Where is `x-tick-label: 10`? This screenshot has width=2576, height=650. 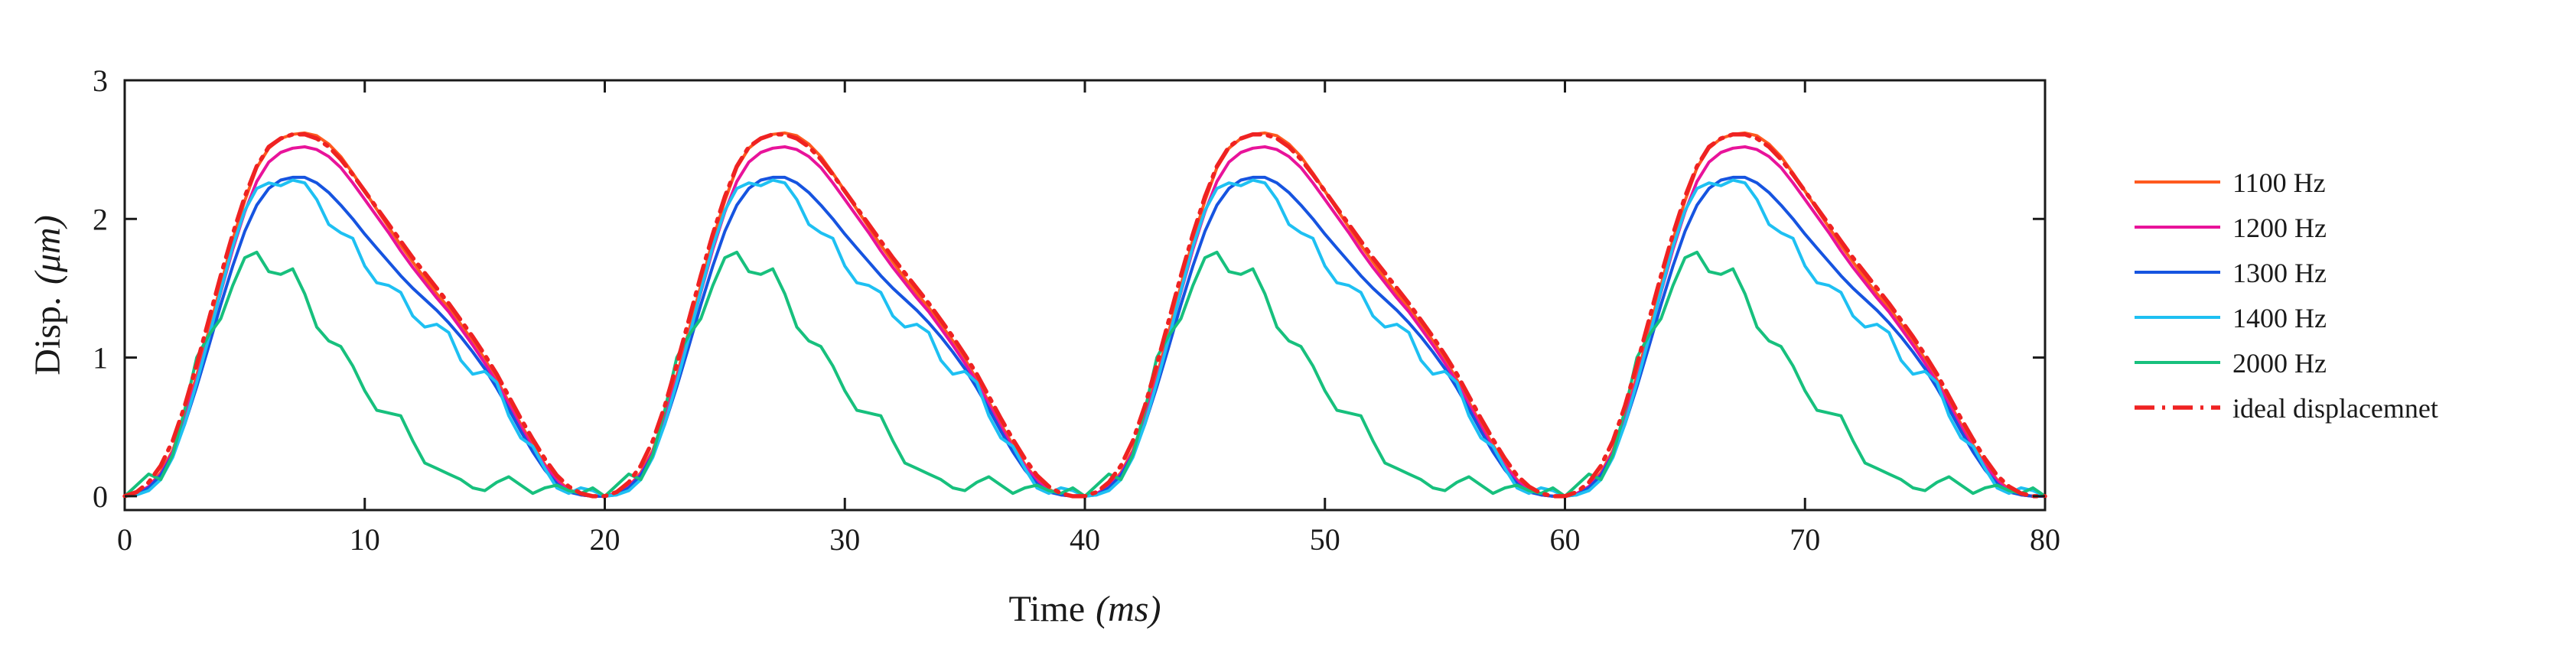 x-tick-label: 10 is located at coordinates (365, 539).